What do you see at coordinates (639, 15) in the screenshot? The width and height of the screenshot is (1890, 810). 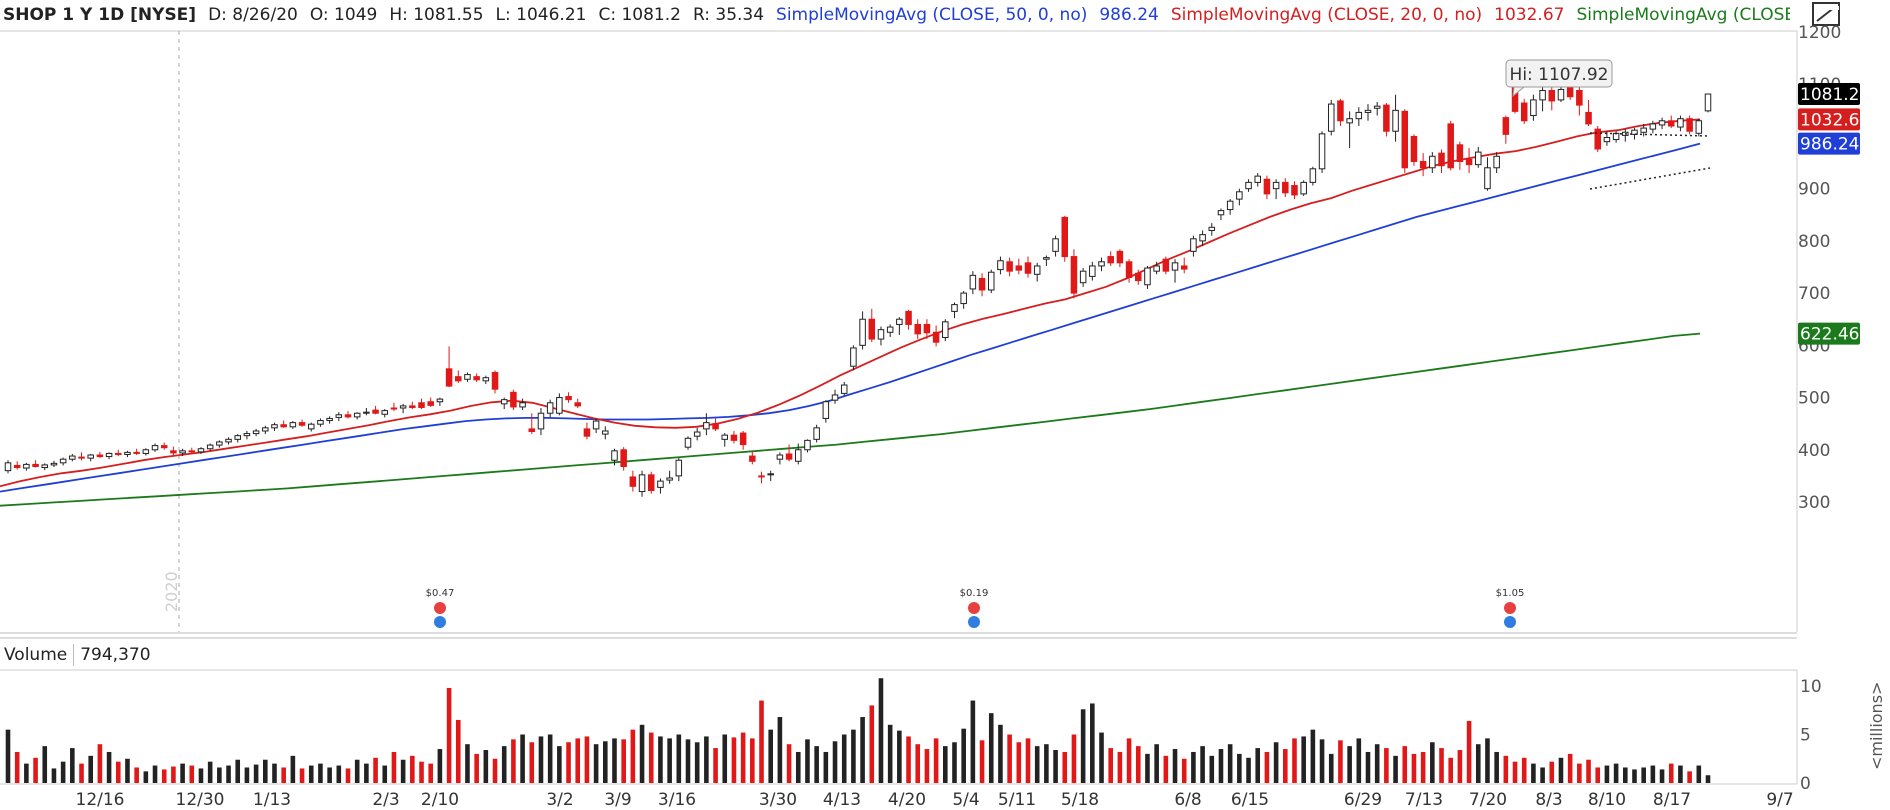 I see `close-label: C: 1081.2` at bounding box center [639, 15].